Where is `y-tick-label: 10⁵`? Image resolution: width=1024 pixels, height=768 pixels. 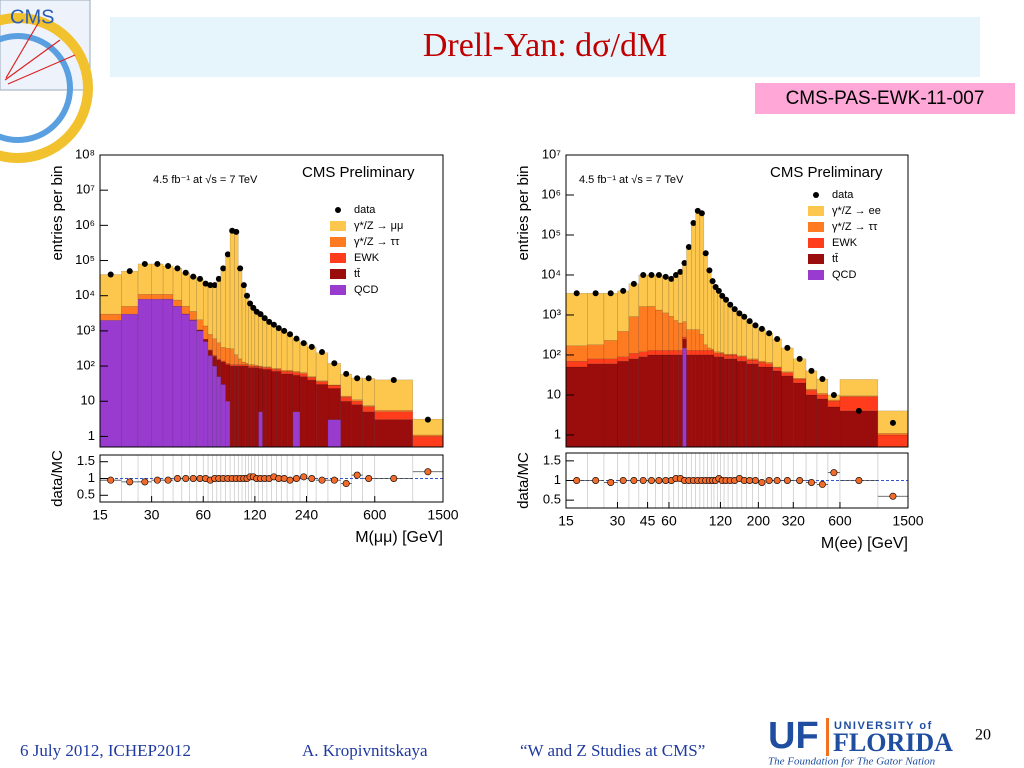 y-tick-label: 10⁵ is located at coordinates (551, 233).